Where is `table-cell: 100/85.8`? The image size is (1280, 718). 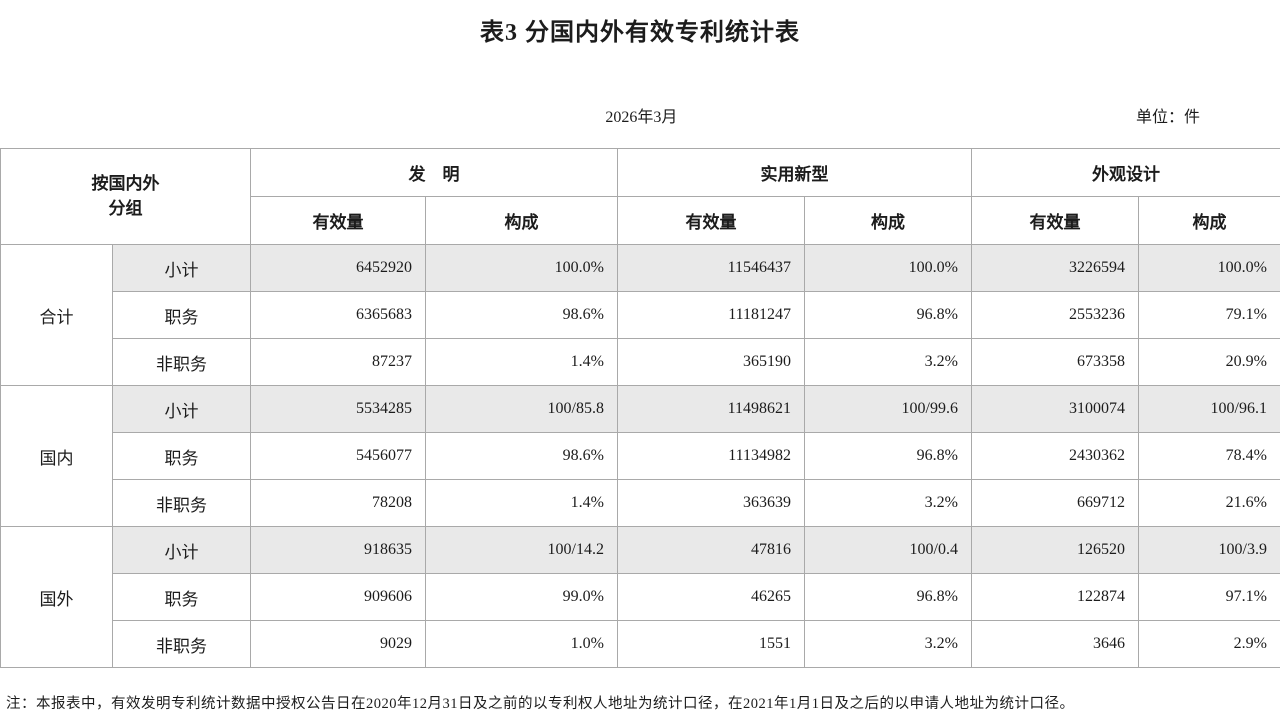
table-cell: 100/85.8 is located at coordinates (521, 409).